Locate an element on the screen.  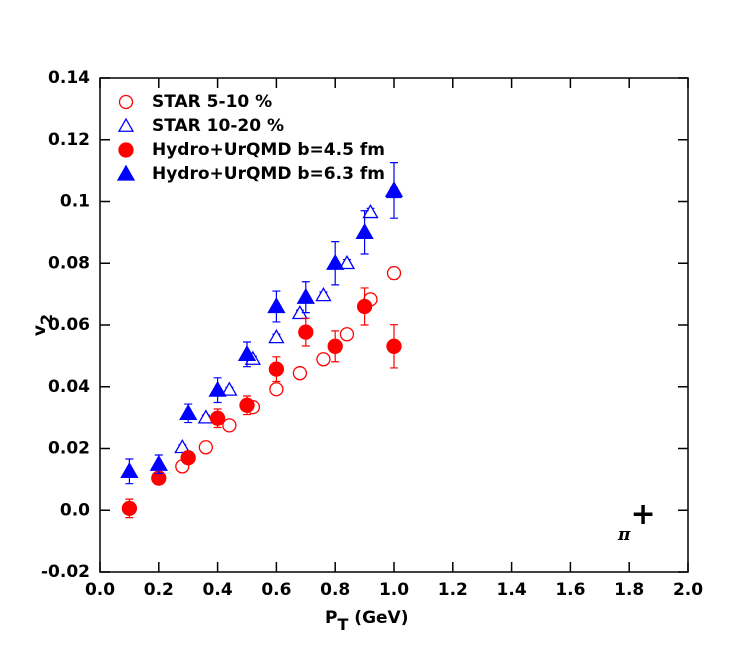
x-tick-label: 0.6 is located at coordinates (276, 590).